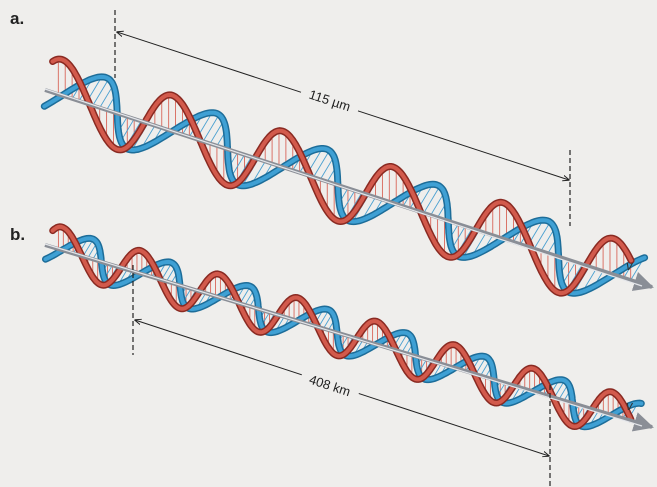 Image resolution: width=657 pixels, height=487 pixels. What do you see at coordinates (17, 234) in the screenshot?
I see `panel-label: b.` at bounding box center [17, 234].